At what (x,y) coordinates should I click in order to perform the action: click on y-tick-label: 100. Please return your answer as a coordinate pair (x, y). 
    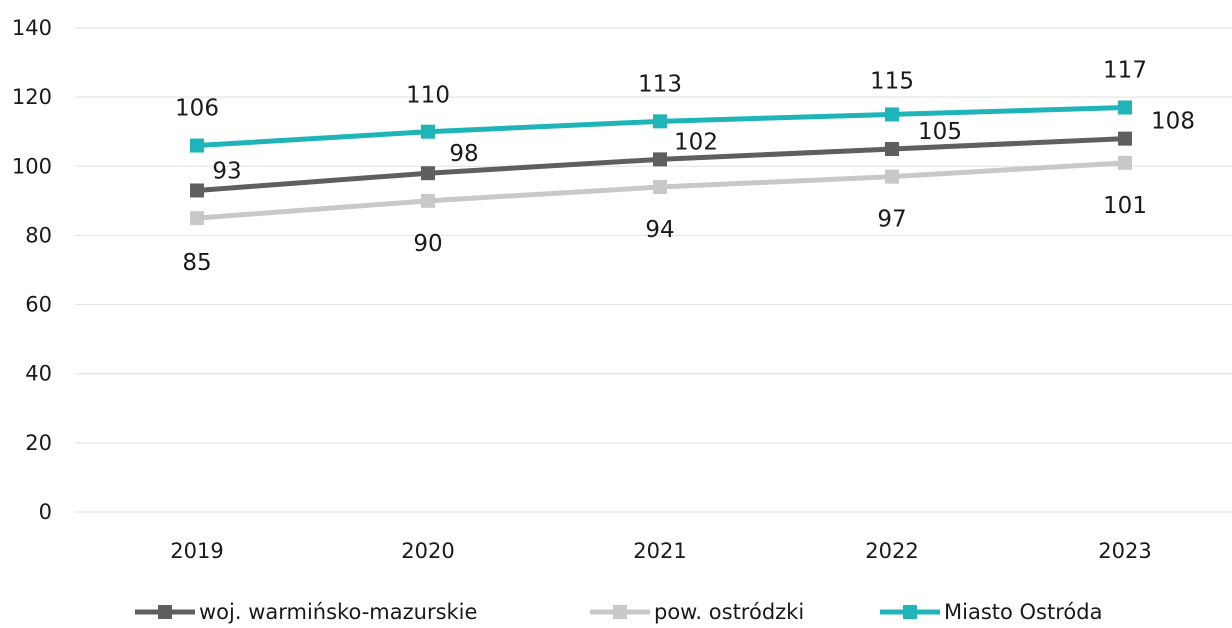
    Looking at the image, I should click on (32, 166).